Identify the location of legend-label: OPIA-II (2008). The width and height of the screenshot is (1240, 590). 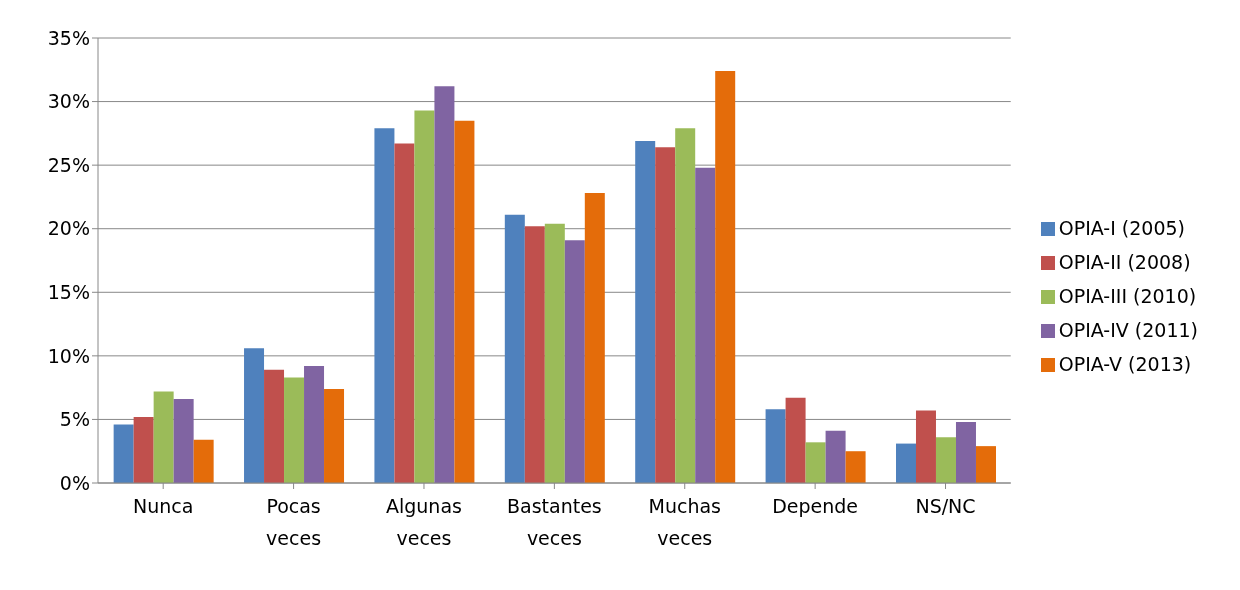
(1124, 261).